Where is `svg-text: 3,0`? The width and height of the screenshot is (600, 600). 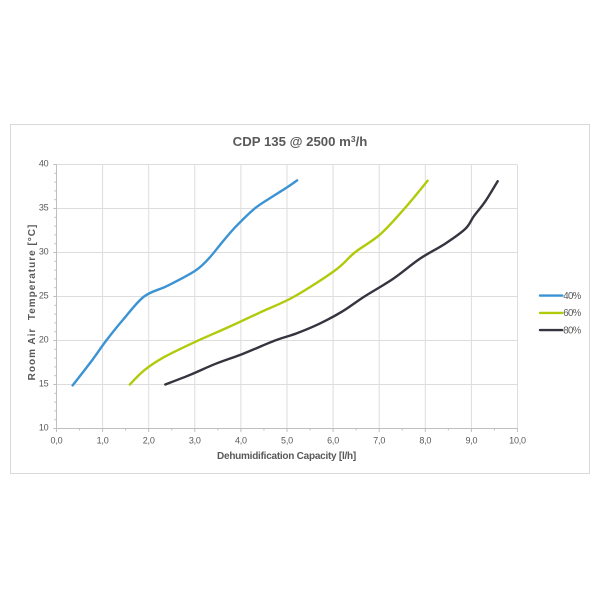
svg-text: 3,0 is located at coordinates (195, 440).